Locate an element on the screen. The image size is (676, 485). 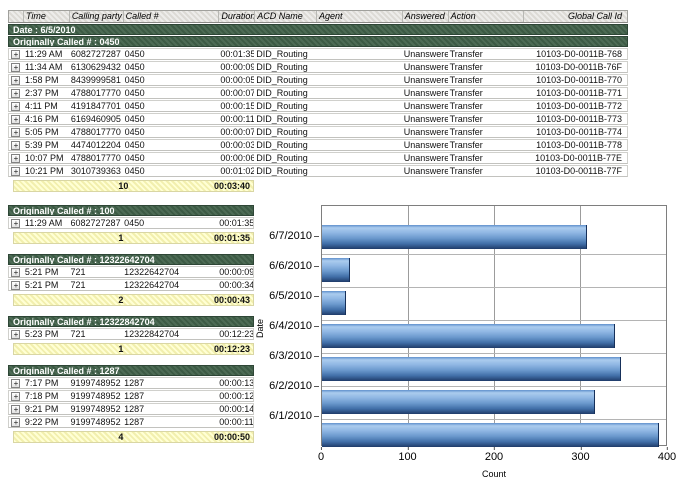
column-header-calling-party: Calling party # is located at coordinates (95, 16).